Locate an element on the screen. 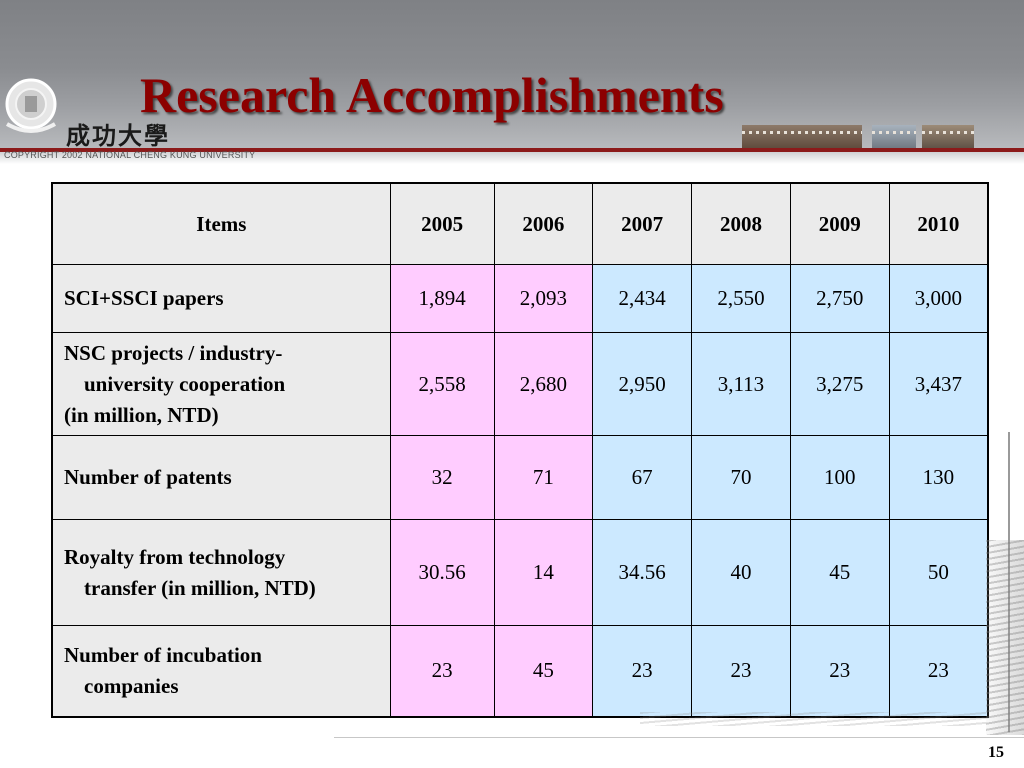 The width and height of the screenshot is (1024, 768). table-cell: 50 is located at coordinates (938, 572).